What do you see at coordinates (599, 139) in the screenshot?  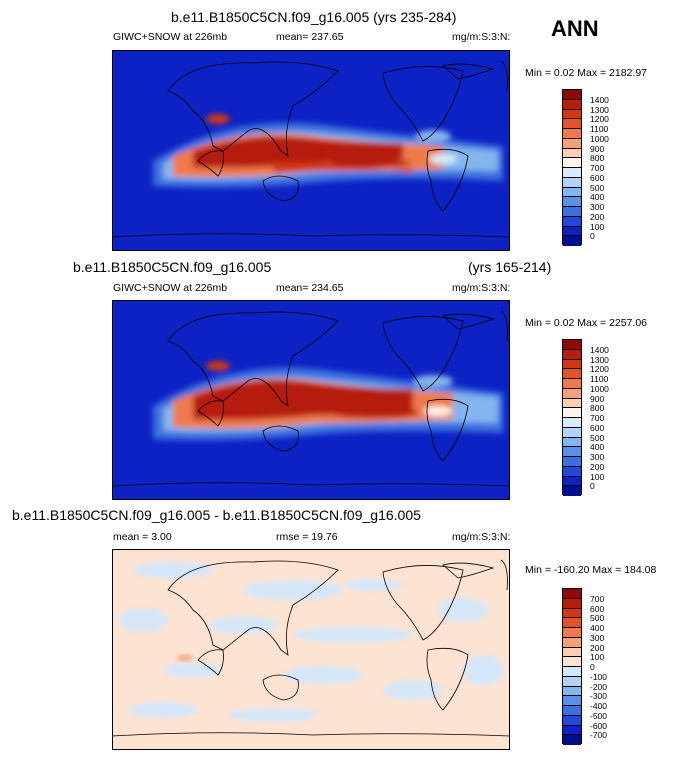 I see `panel1-cb-label: 1000` at bounding box center [599, 139].